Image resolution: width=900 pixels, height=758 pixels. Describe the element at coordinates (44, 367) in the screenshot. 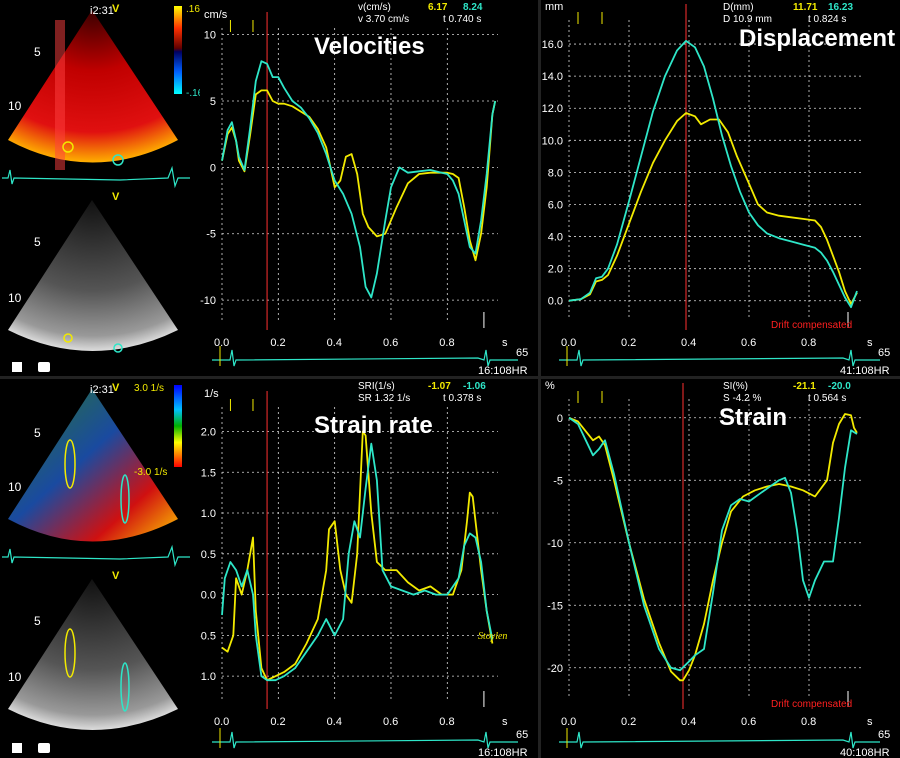

I see `tool-icon-link` at that location.